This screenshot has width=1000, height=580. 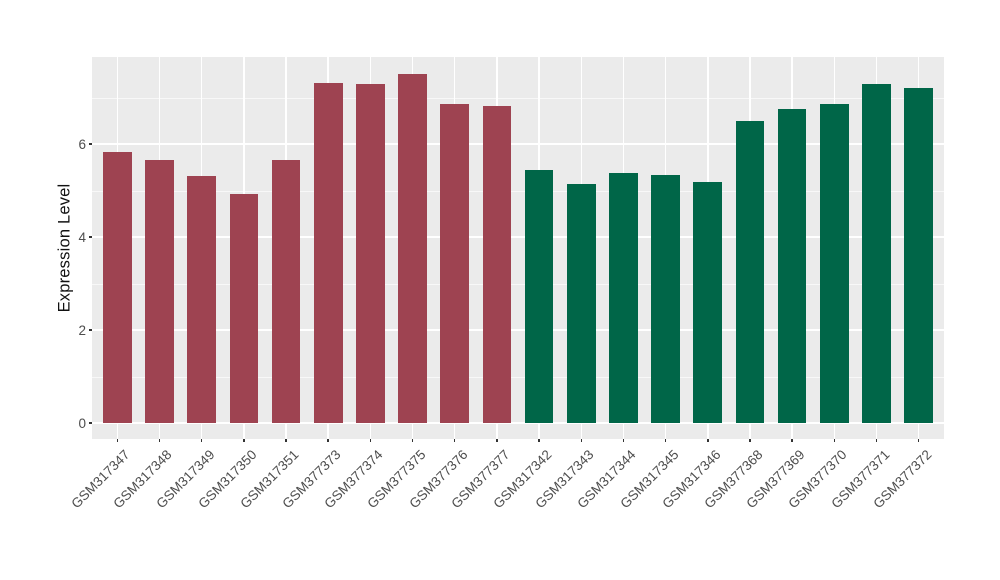 I want to click on bar-GSM317349, so click(x=201, y=299).